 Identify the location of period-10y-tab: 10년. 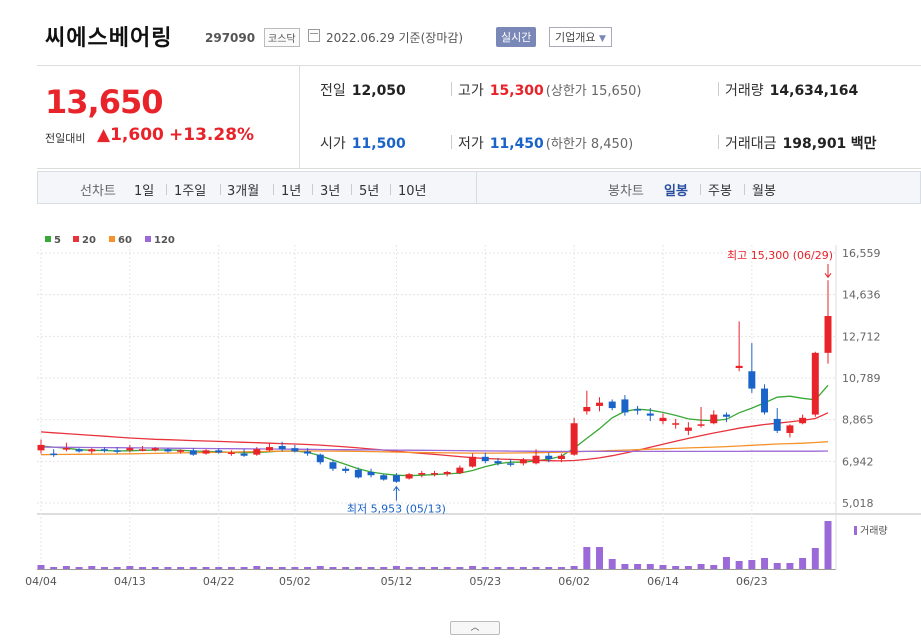
(412, 191).